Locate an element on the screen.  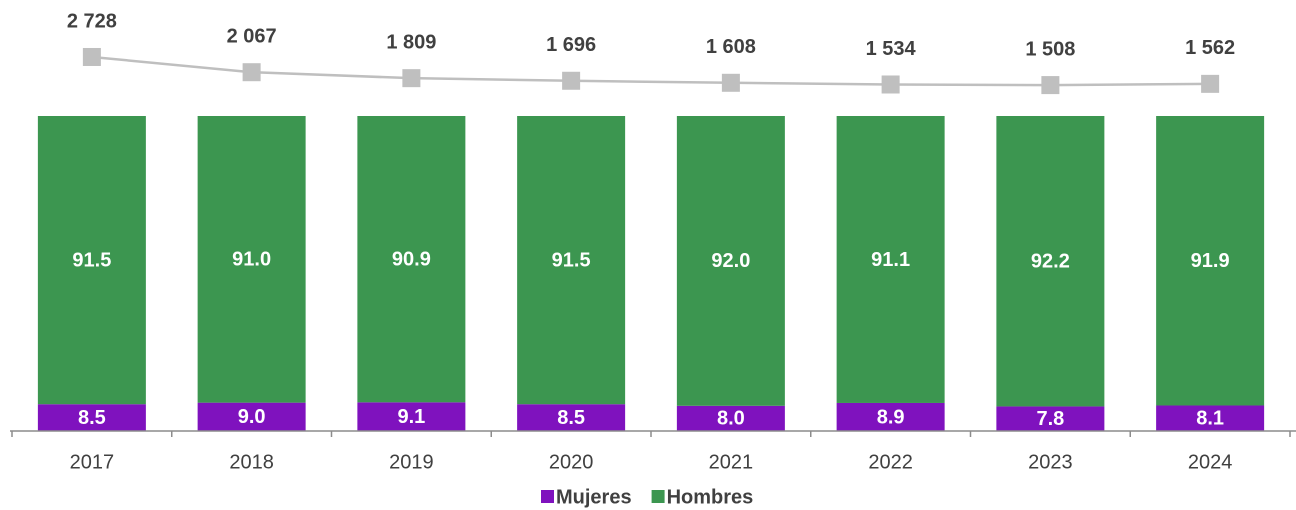
x-tick-label: 2019 is located at coordinates (411, 462).